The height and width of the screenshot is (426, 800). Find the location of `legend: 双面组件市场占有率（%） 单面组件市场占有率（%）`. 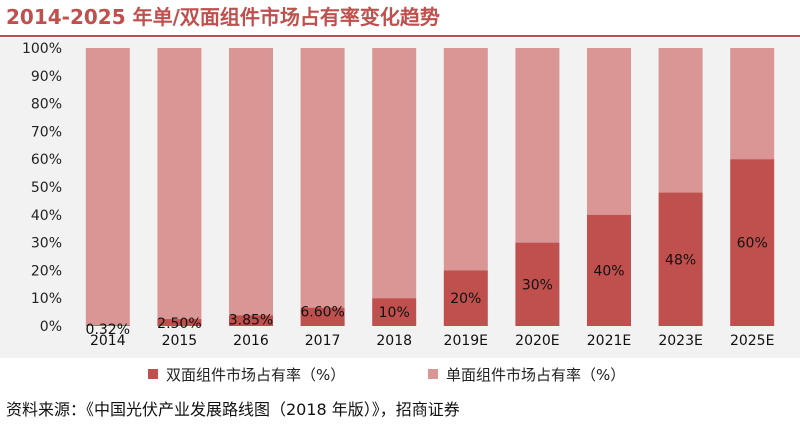

legend: 双面组件市场占有率（%） 单面组件市场占有率（%） is located at coordinates (400, 374).